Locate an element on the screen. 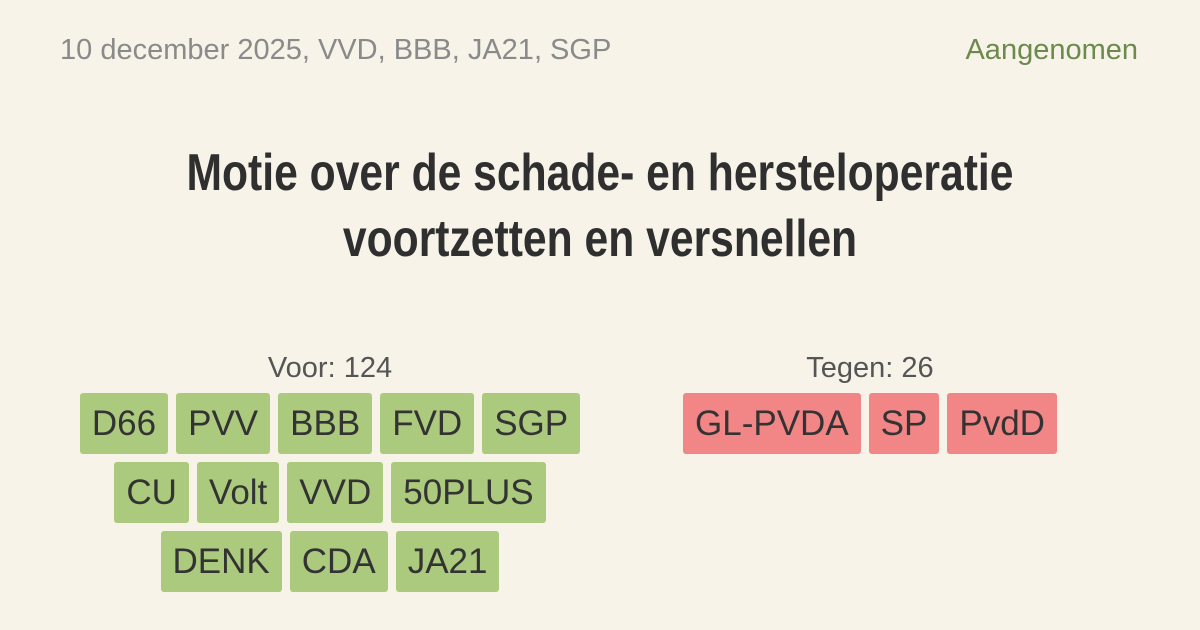 The width and height of the screenshot is (1200, 630). party-tag: CDA is located at coordinates (338, 561).